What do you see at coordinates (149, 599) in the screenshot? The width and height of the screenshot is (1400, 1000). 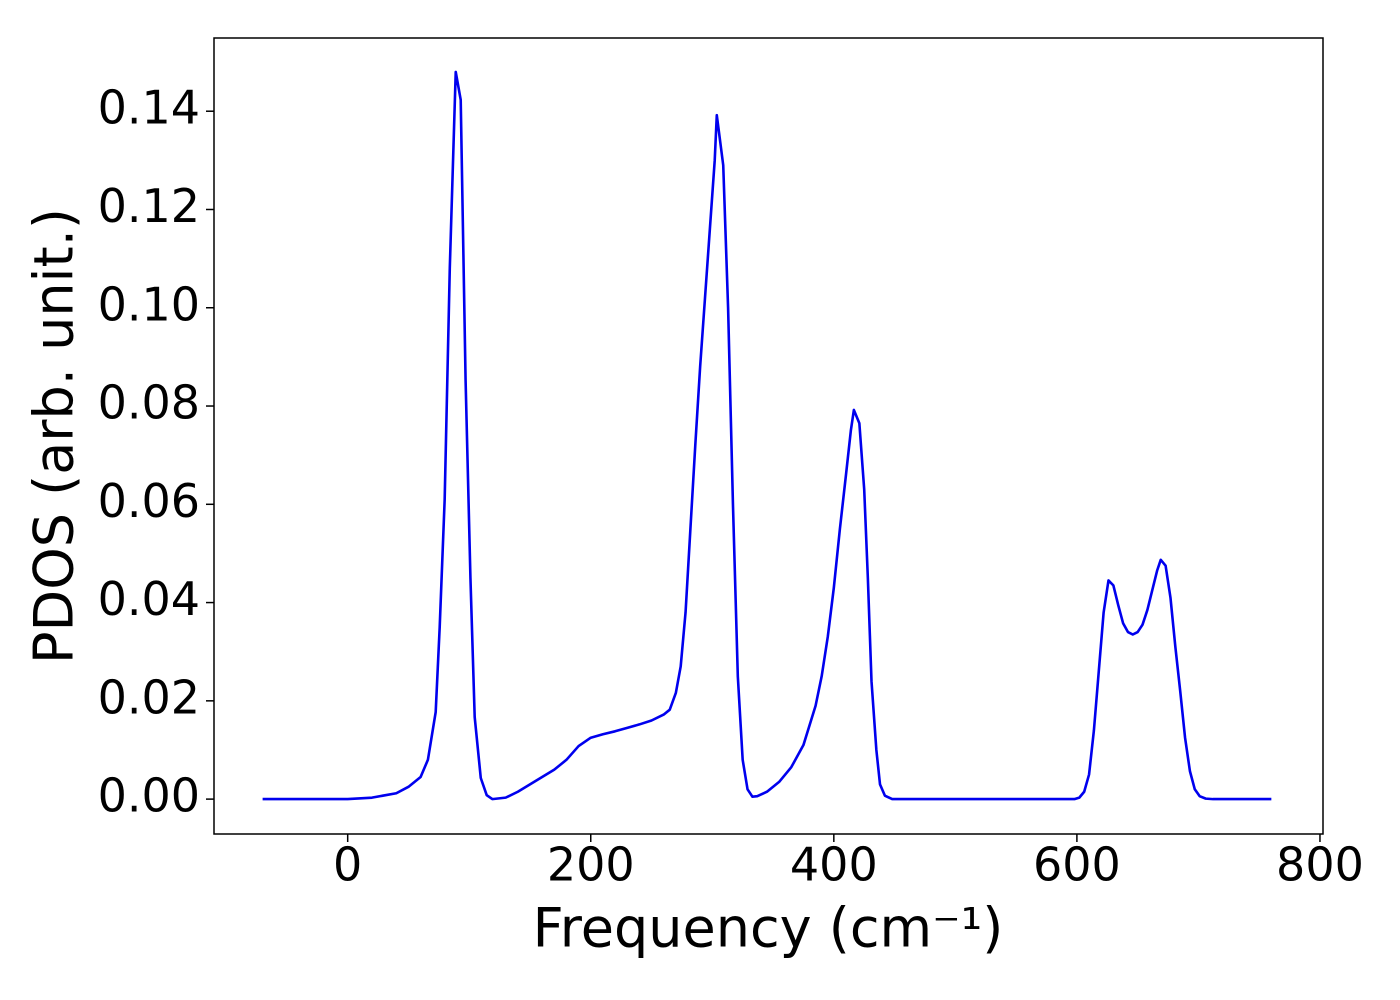 I see `y-tick-label: 0.04` at bounding box center [149, 599].